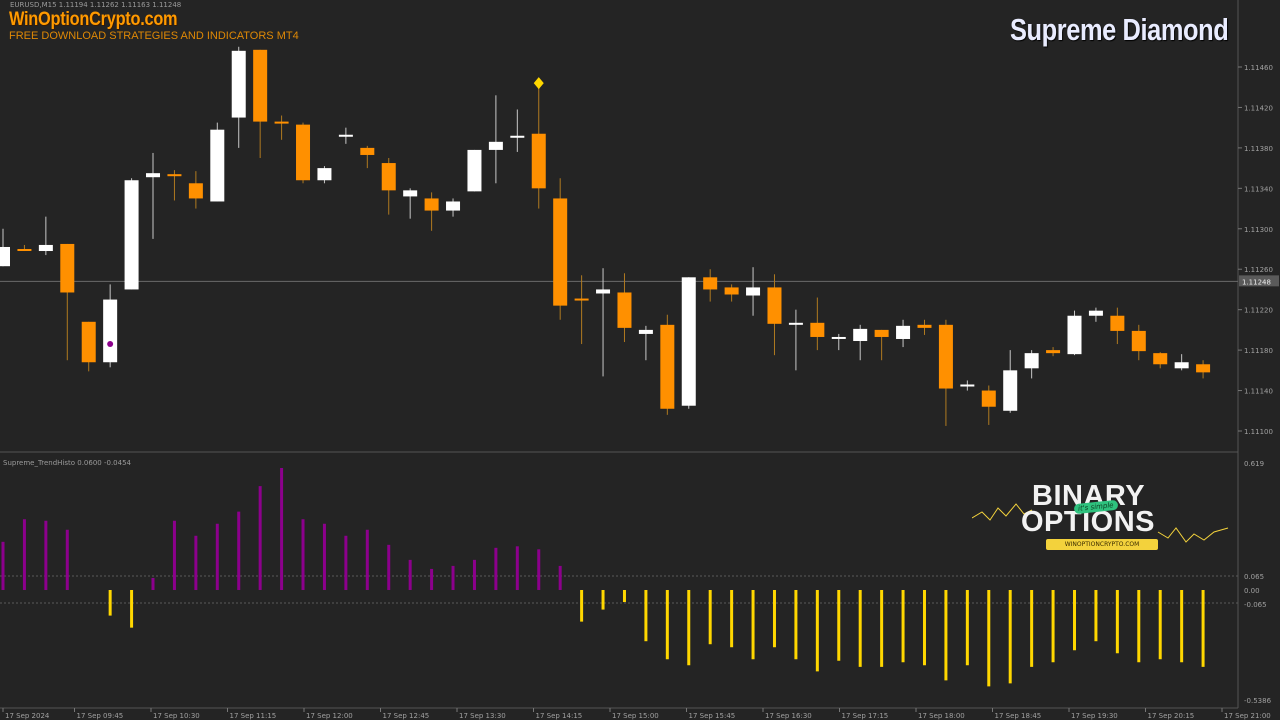 The image size is (1280, 720). Describe the element at coordinates (1258, 108) in the screenshot. I see `price-tick-label: 1.11420` at that location.